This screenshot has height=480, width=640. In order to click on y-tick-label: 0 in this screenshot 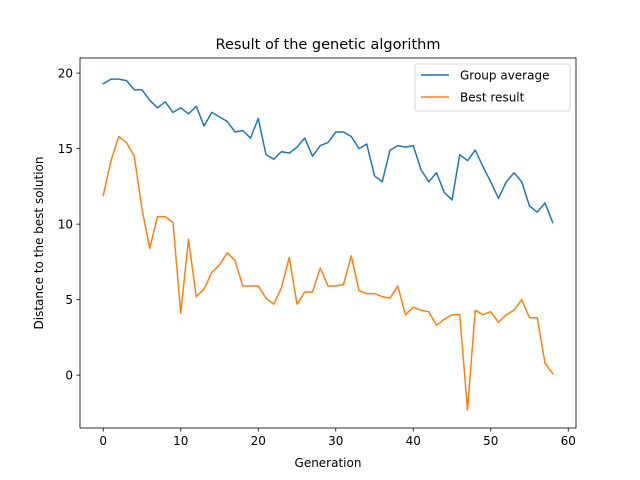, I will do `click(69, 375)`.